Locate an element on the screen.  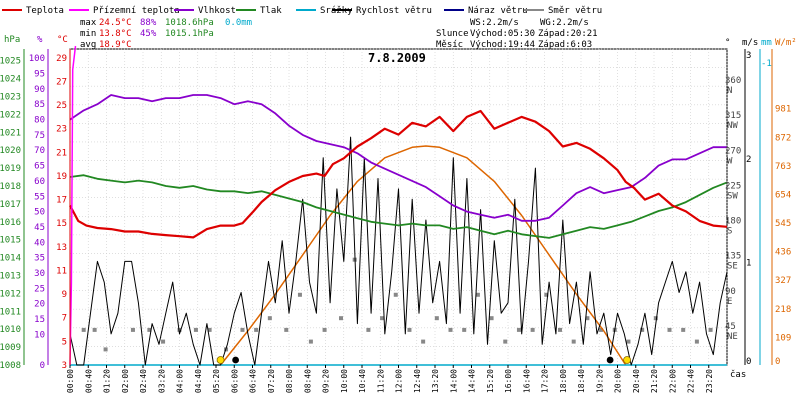
humidity-tick-label: 10 is located at coordinates (39, 335).